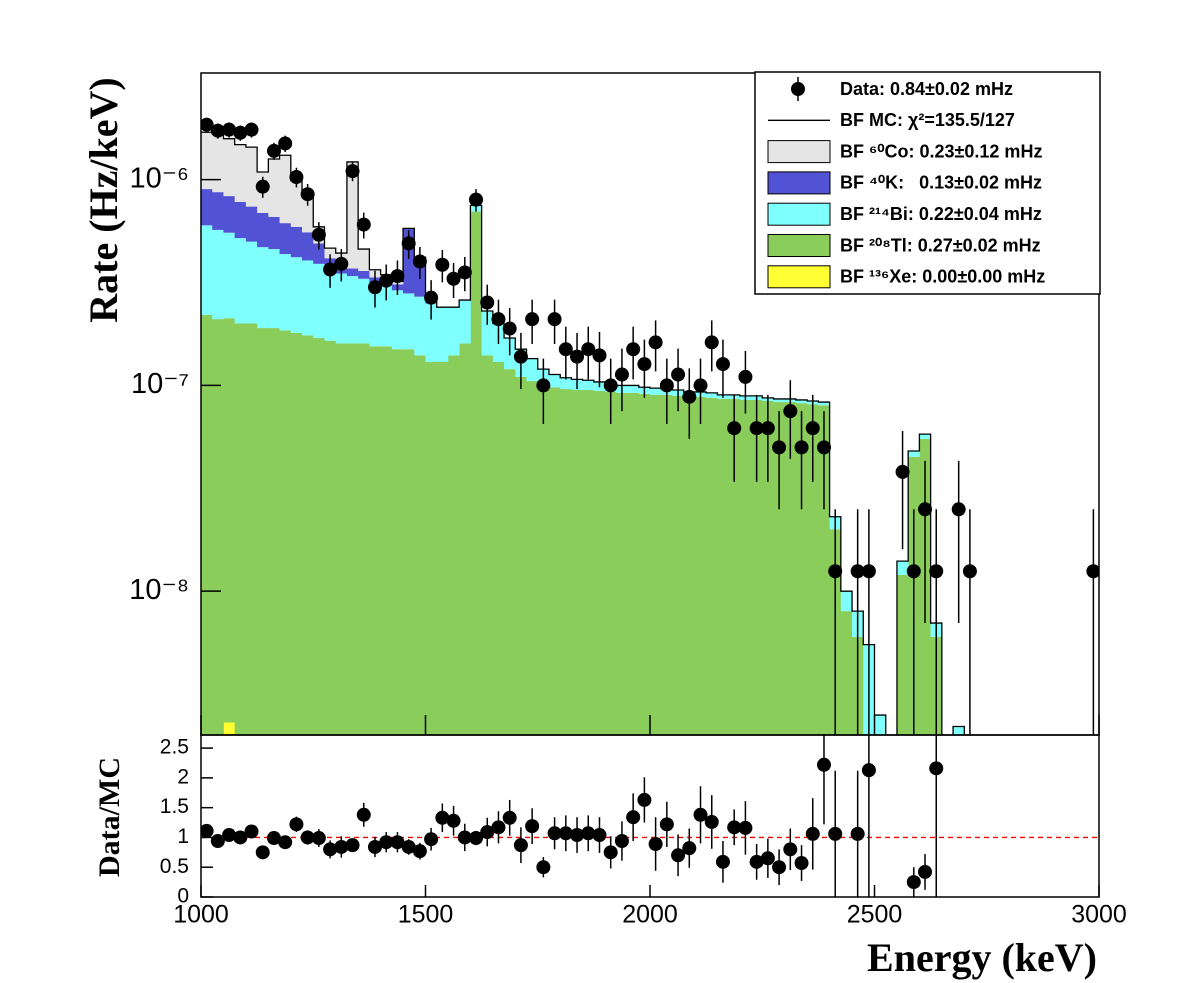  I want to click on x-tick-label: 1500, so click(426, 915).